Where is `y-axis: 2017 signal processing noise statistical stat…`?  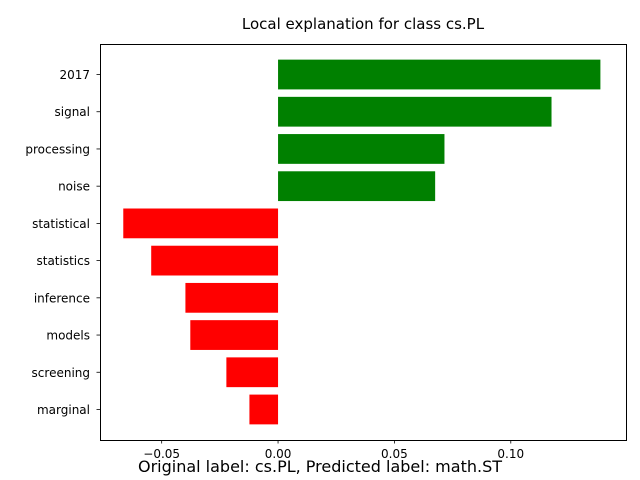 y-axis: 2017 signal processing noise statistical stat… is located at coordinates (62, 242).